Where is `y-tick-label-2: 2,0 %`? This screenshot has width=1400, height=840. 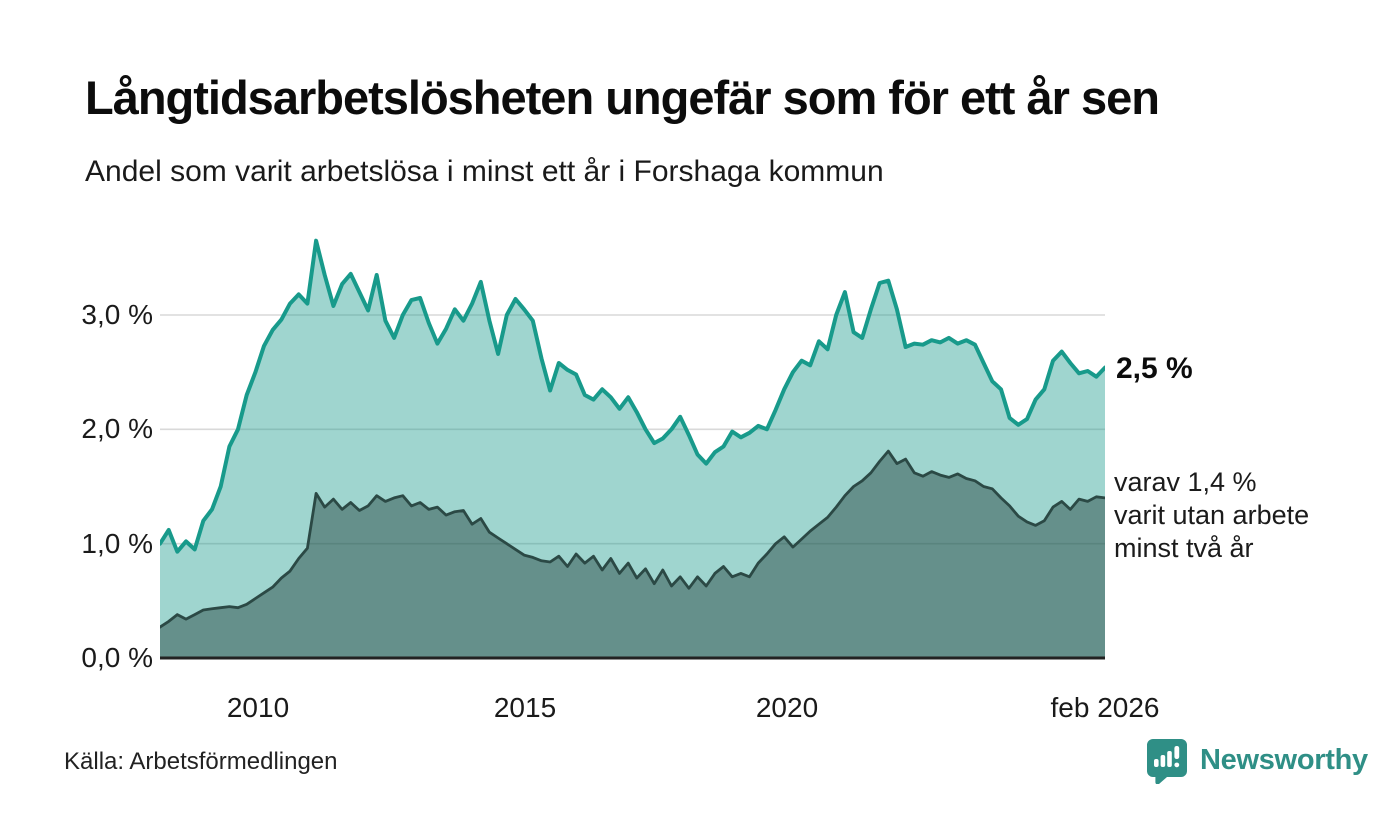 y-tick-label-2: 2,0 % is located at coordinates (117, 428).